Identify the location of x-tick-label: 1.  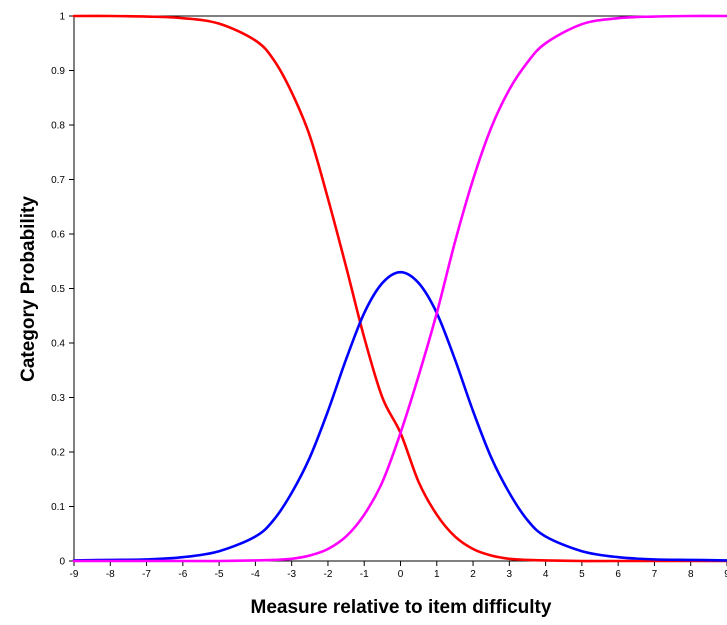
(437, 574).